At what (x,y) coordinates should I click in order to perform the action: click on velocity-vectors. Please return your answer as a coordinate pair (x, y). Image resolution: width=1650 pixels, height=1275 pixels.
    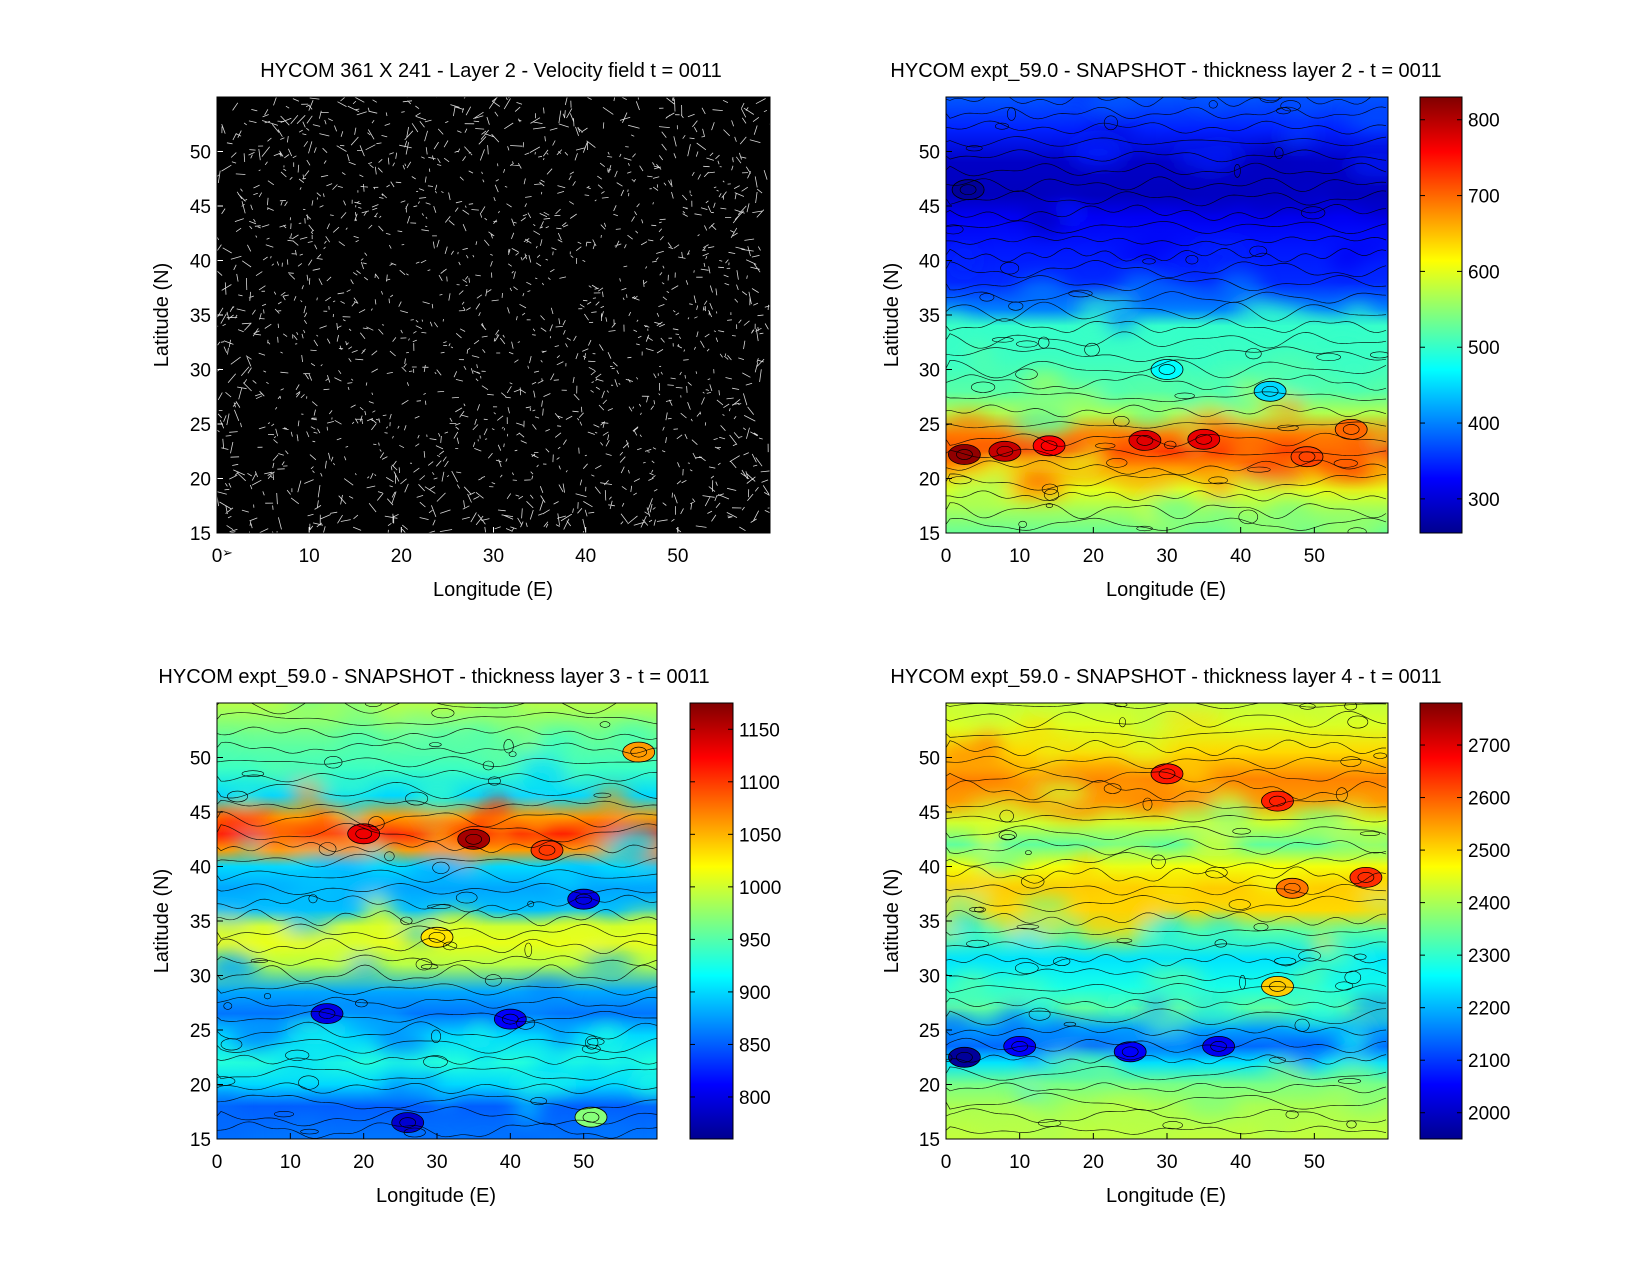
    Looking at the image, I should click on (495, 314).